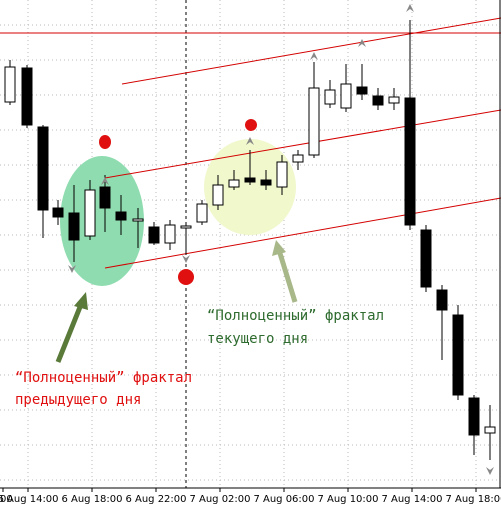 The image size is (501, 510). I want to click on current-fractal-highlight, so click(250, 187).